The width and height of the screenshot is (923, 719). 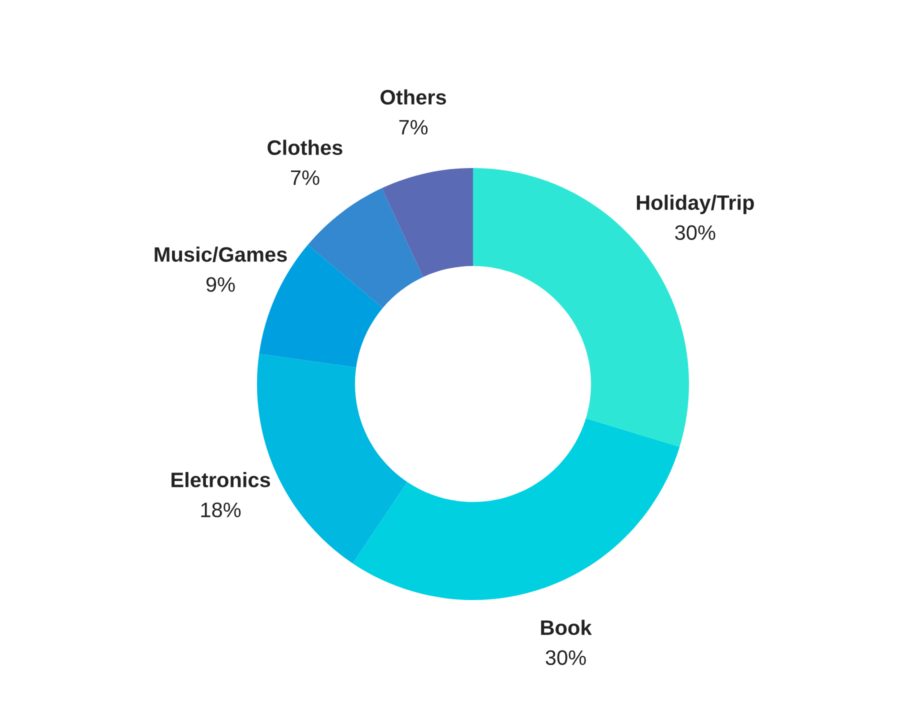 What do you see at coordinates (566, 628) in the screenshot?
I see `slice-label: Book` at bounding box center [566, 628].